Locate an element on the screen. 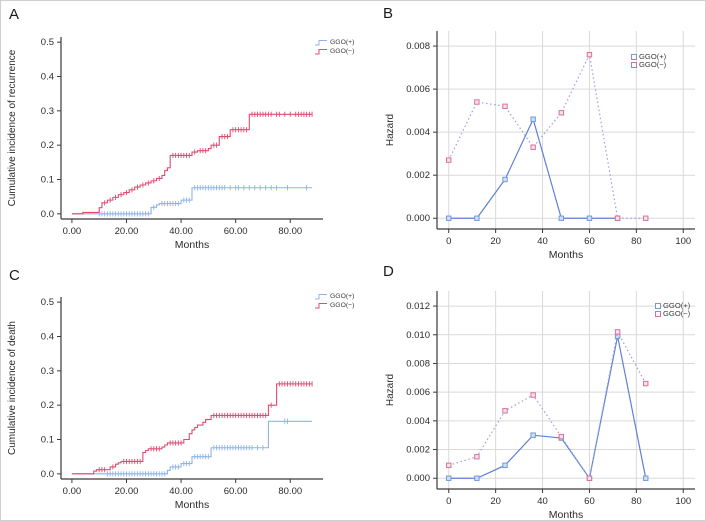 This screenshot has width=706, height=521. hazard-line-ggo is located at coordinates (547, 135).